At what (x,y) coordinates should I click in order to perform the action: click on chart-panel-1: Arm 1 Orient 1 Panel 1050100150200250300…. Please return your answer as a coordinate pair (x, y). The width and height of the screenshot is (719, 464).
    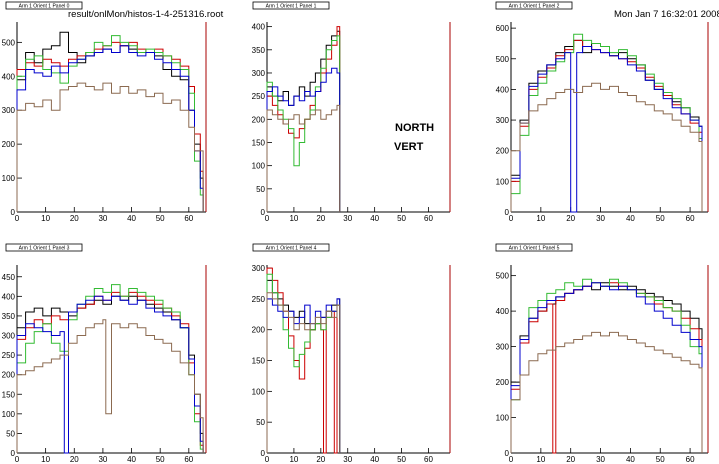
    Looking at the image, I should click on (351, 112).